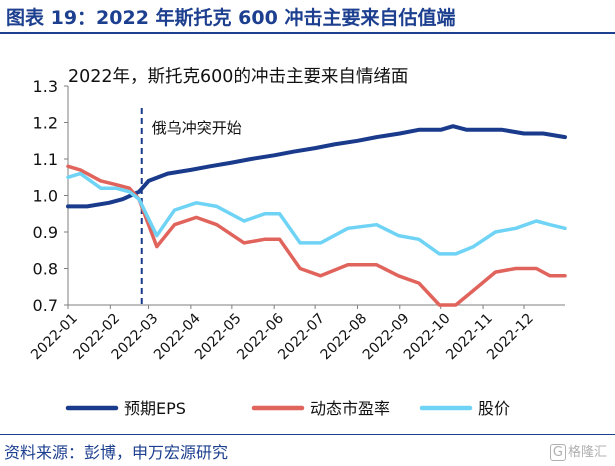 The width and height of the screenshot is (615, 466). What do you see at coordinates (45, 196) in the screenshot?
I see `y-tick-label: 1.0` at bounding box center [45, 196].